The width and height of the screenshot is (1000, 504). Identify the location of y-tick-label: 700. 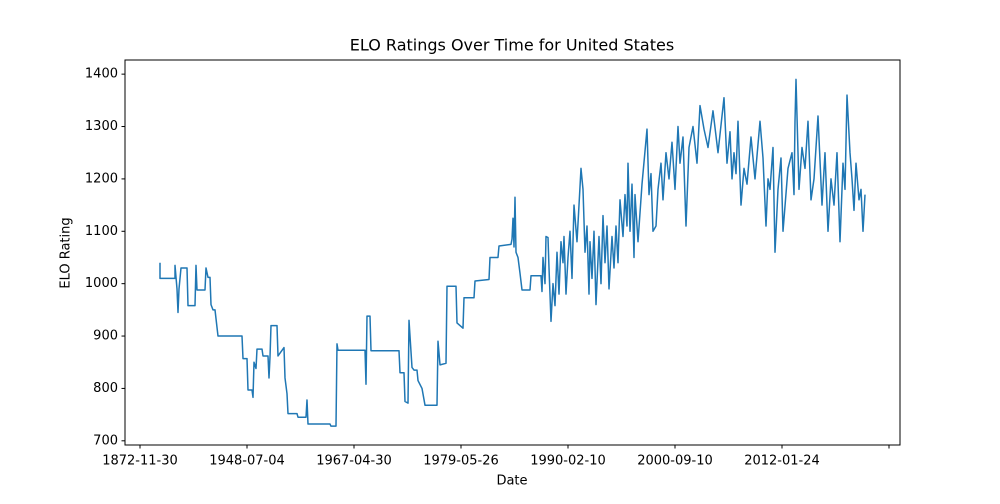
(105, 440).